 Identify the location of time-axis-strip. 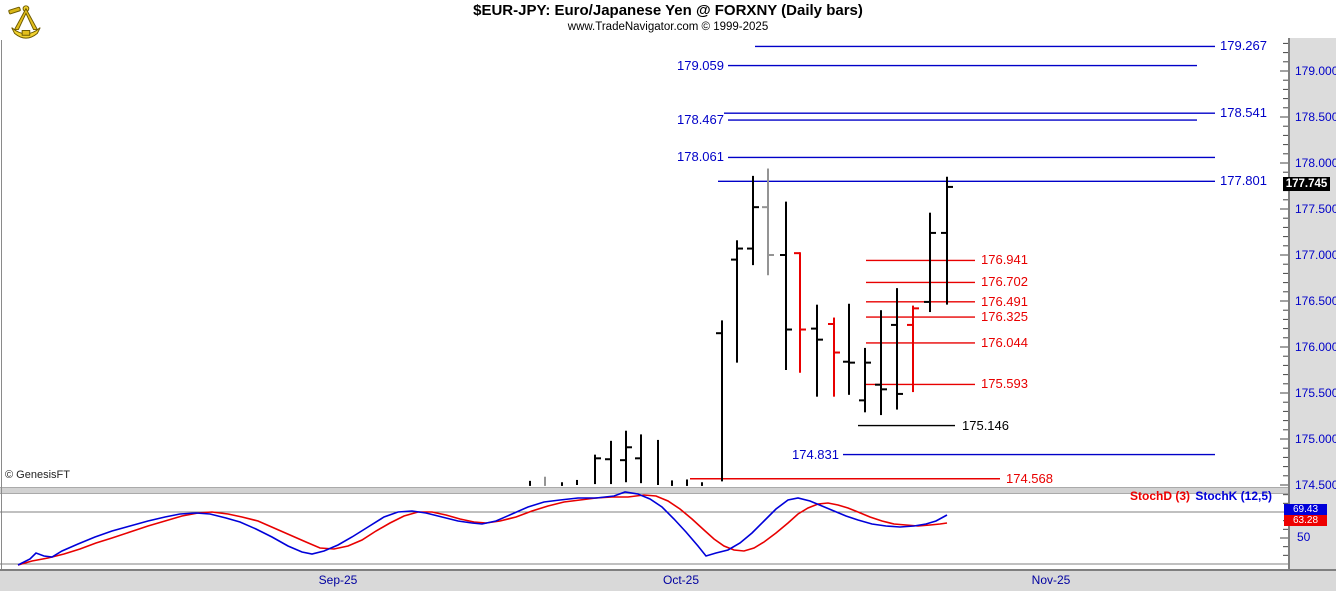
(668, 580).